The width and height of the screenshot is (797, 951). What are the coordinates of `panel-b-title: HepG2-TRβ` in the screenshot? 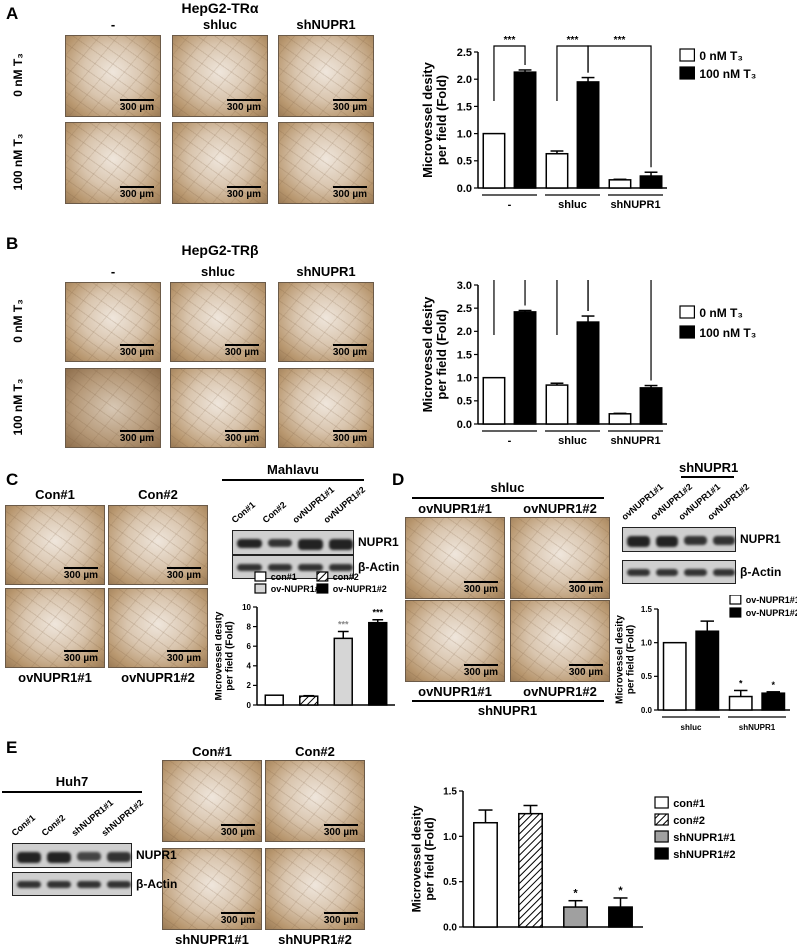 It's located at (220, 250).